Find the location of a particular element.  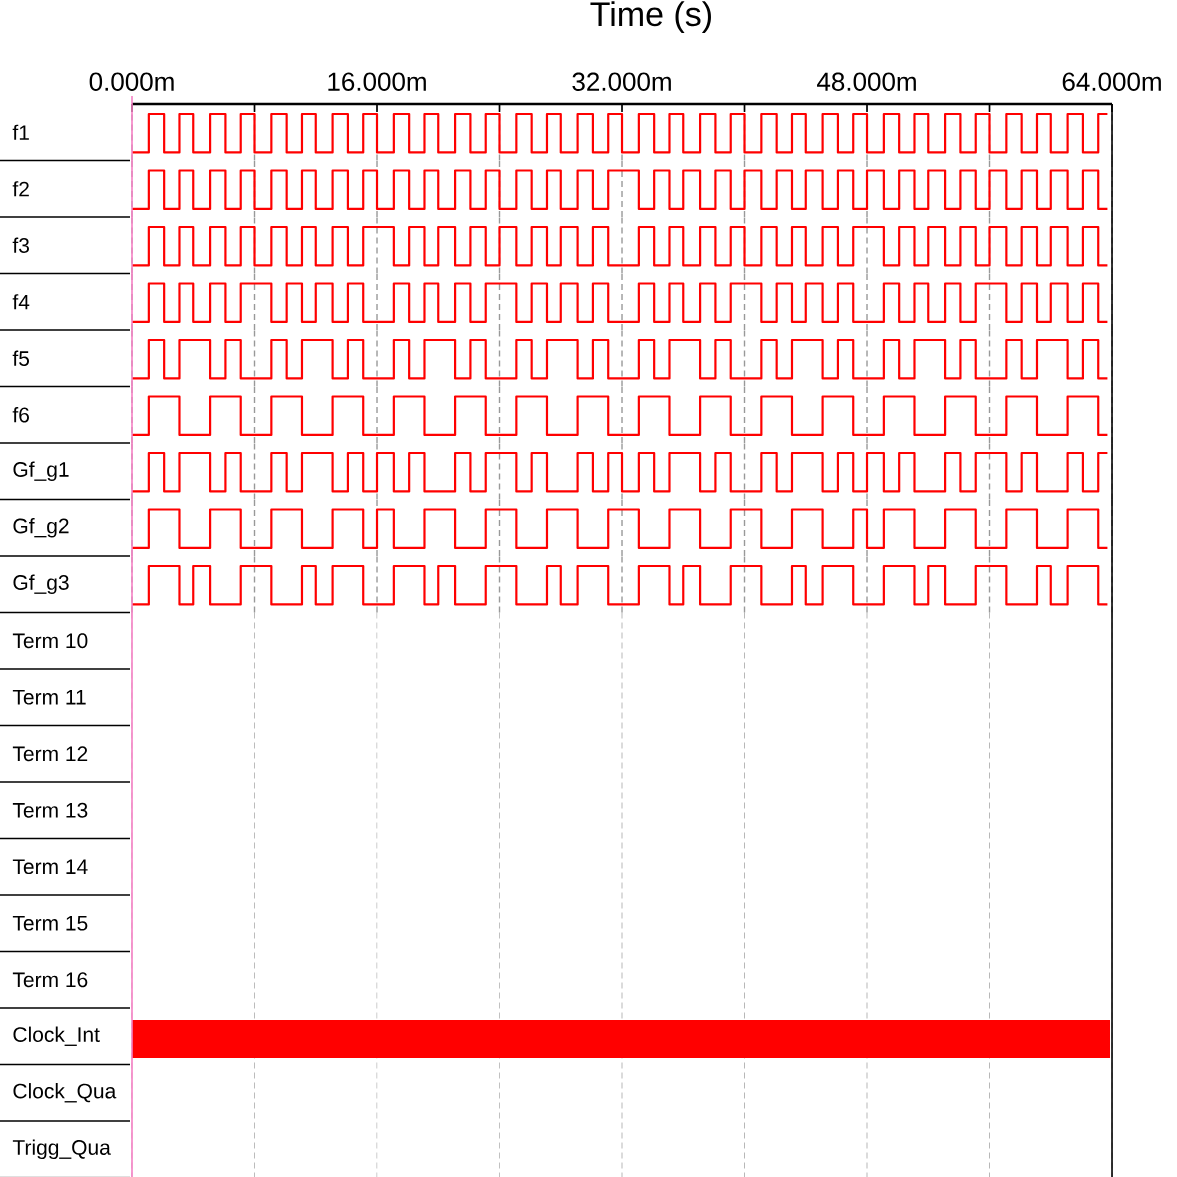

text: Term 16 is located at coordinates (50, 980).